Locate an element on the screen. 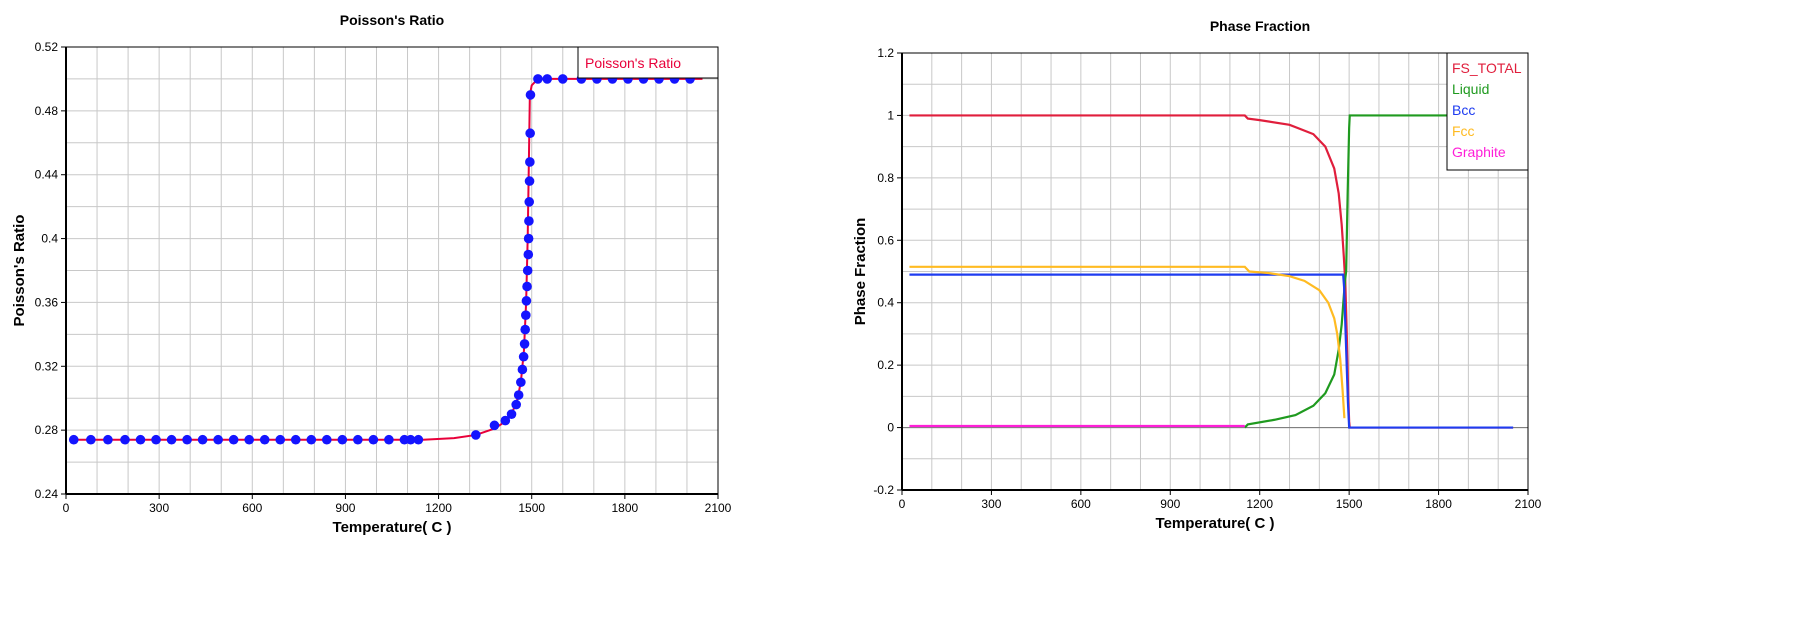 The height and width of the screenshot is (641, 1809). left-x-tick-label: 300 is located at coordinates (159, 508).